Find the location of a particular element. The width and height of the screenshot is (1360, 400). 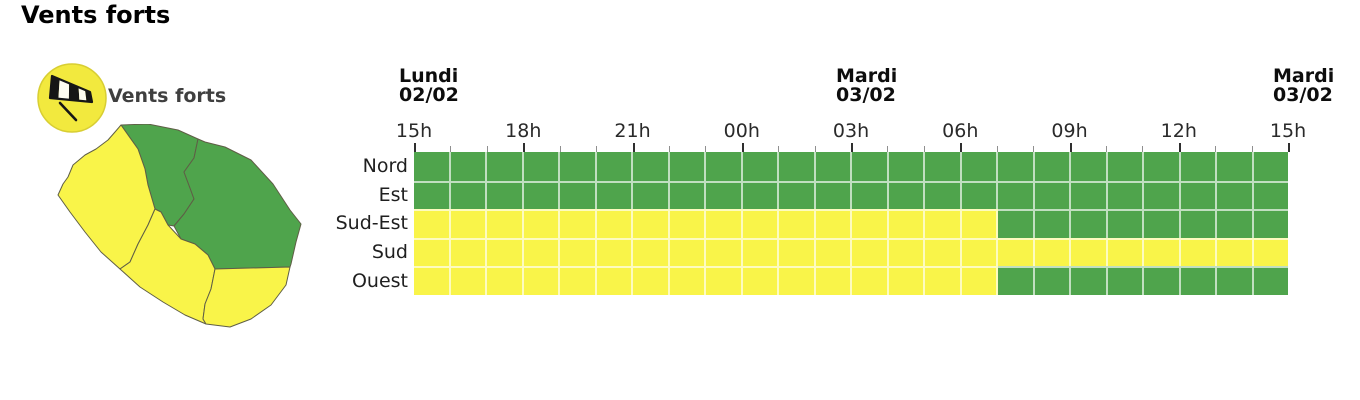

hour-label: 00h is located at coordinates (741, 131).